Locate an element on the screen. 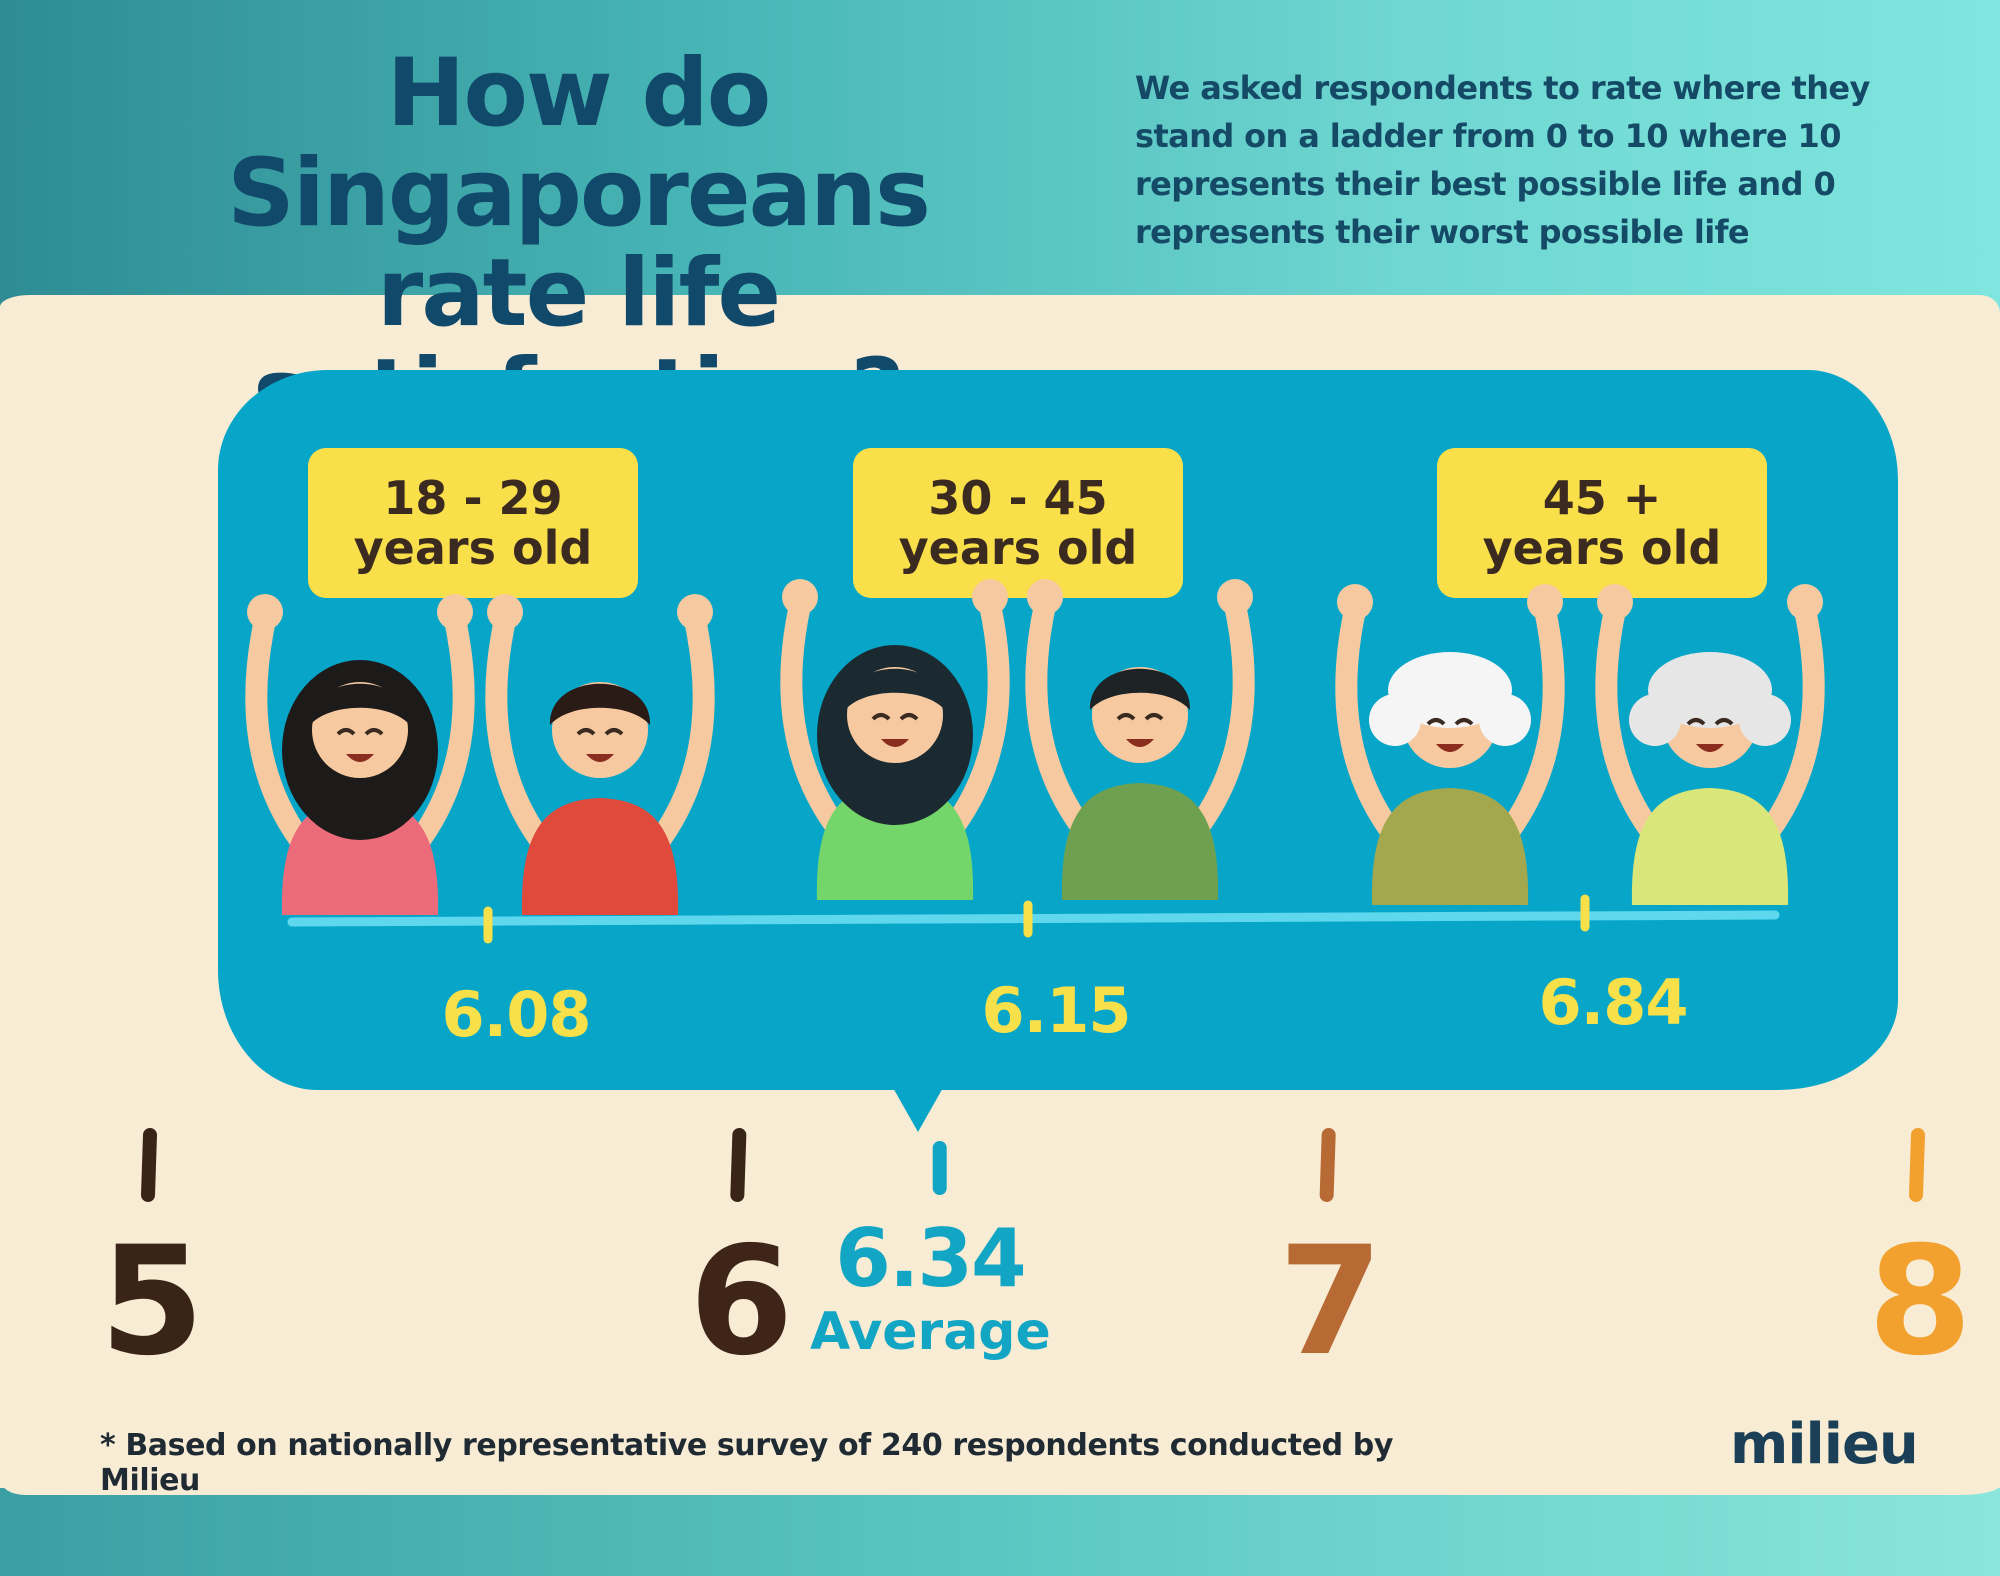 The width and height of the screenshot is (2000, 1576). scale-label-6: 6 is located at coordinates (741, 1302).